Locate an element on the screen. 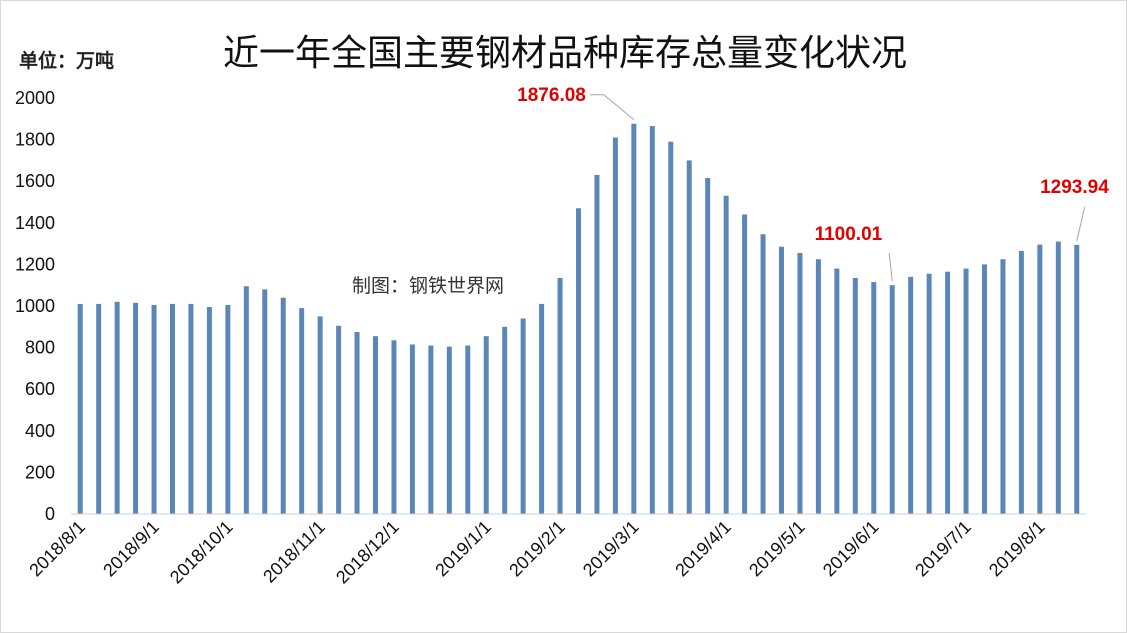  annotation-label: 1876.08 is located at coordinates (551, 95).